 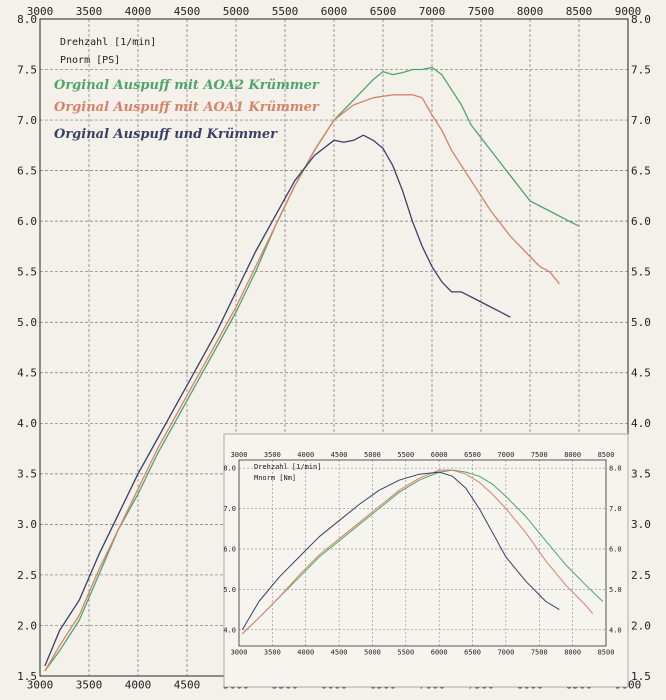 I want to click on legend-entry-original: Orginal Auspuff und Krümmer, so click(x=166, y=134).